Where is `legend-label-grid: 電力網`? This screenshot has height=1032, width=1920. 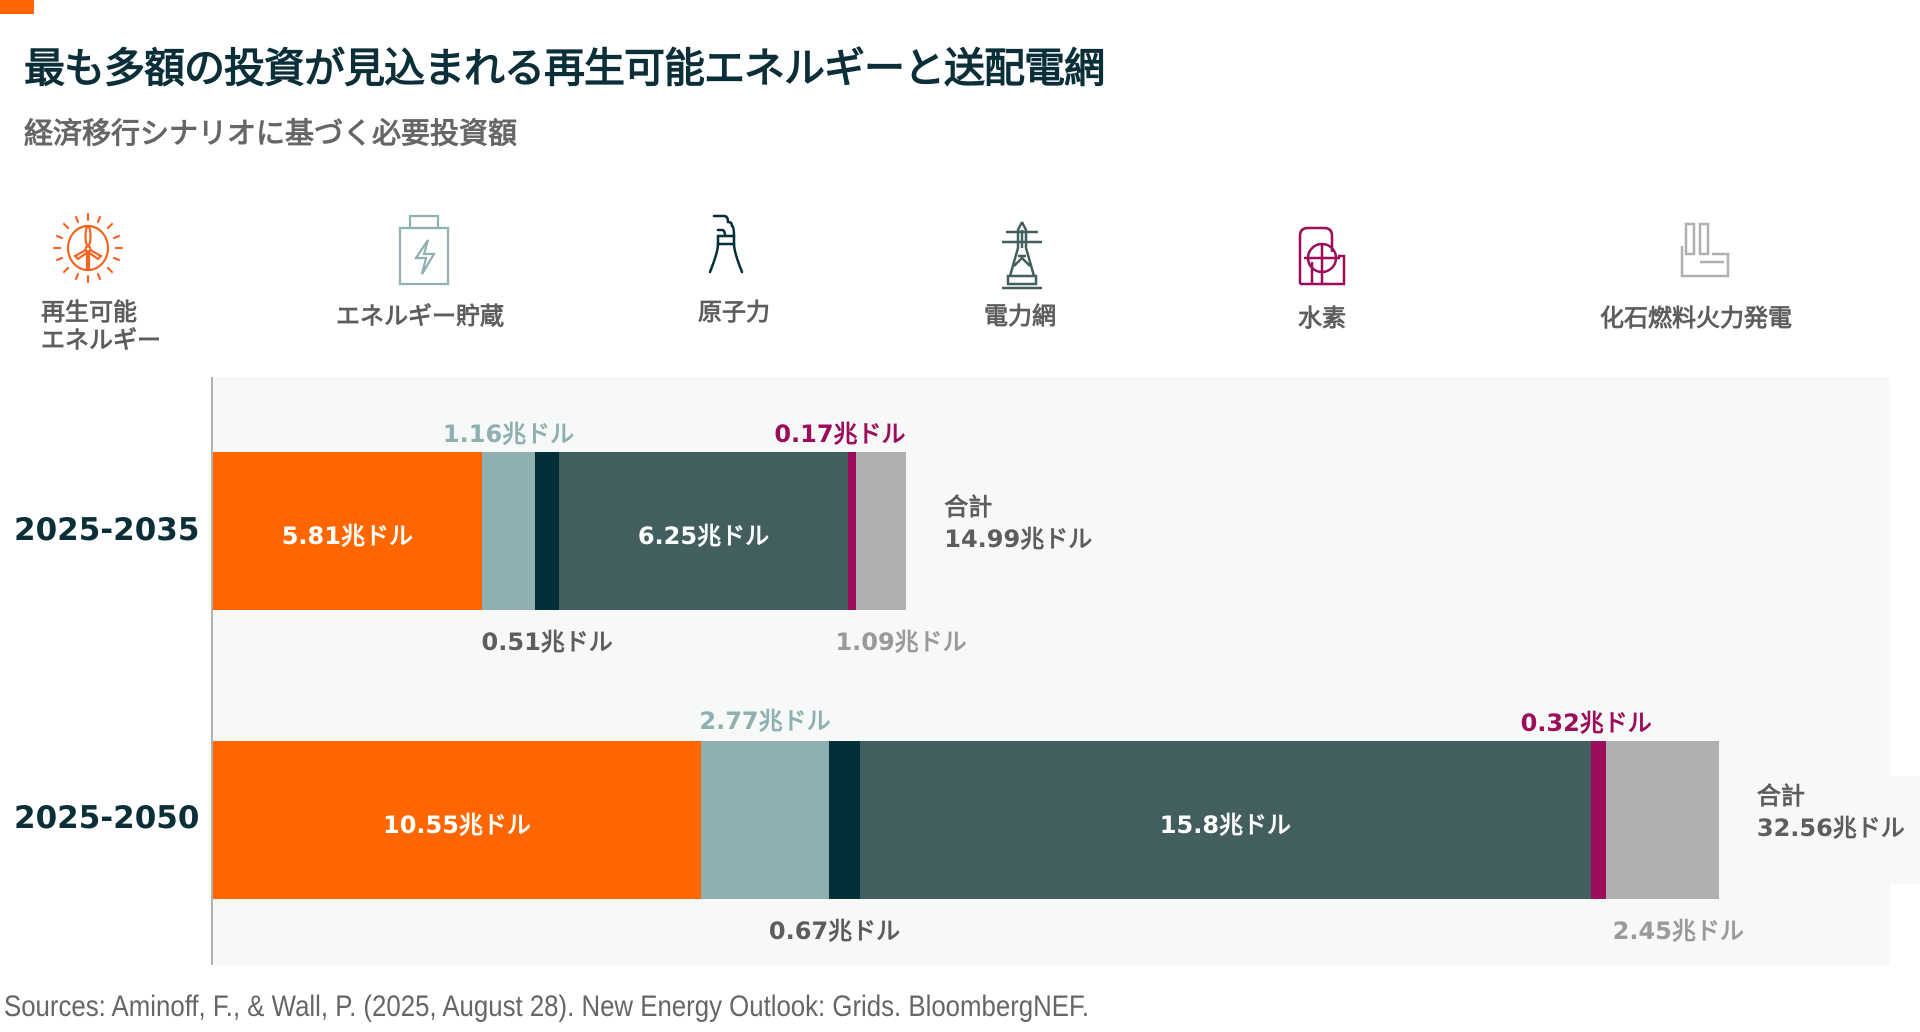
legend-label-grid: 電力網 is located at coordinates (1020, 316).